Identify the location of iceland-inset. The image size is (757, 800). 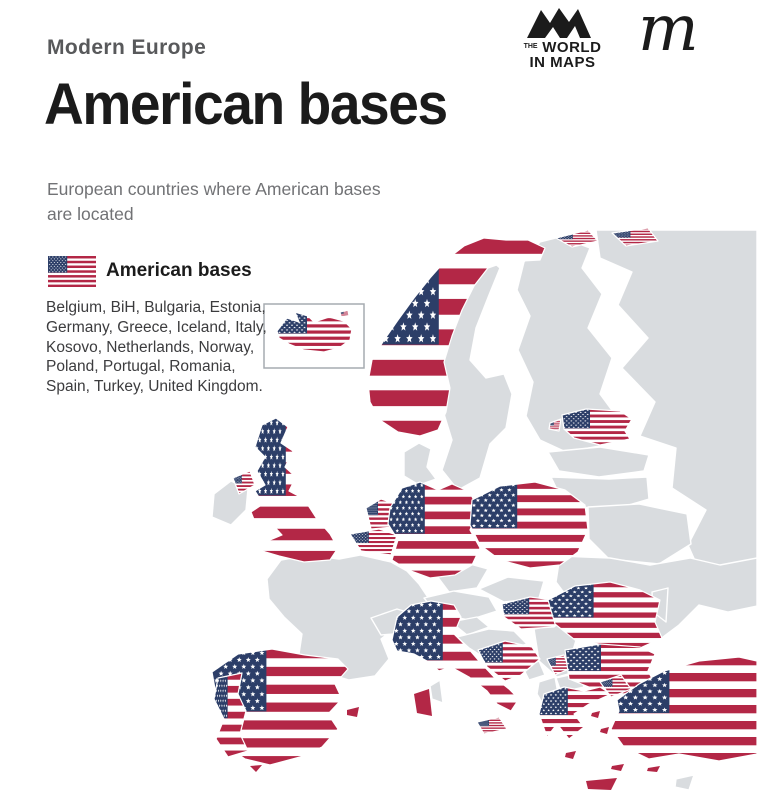
(314, 336).